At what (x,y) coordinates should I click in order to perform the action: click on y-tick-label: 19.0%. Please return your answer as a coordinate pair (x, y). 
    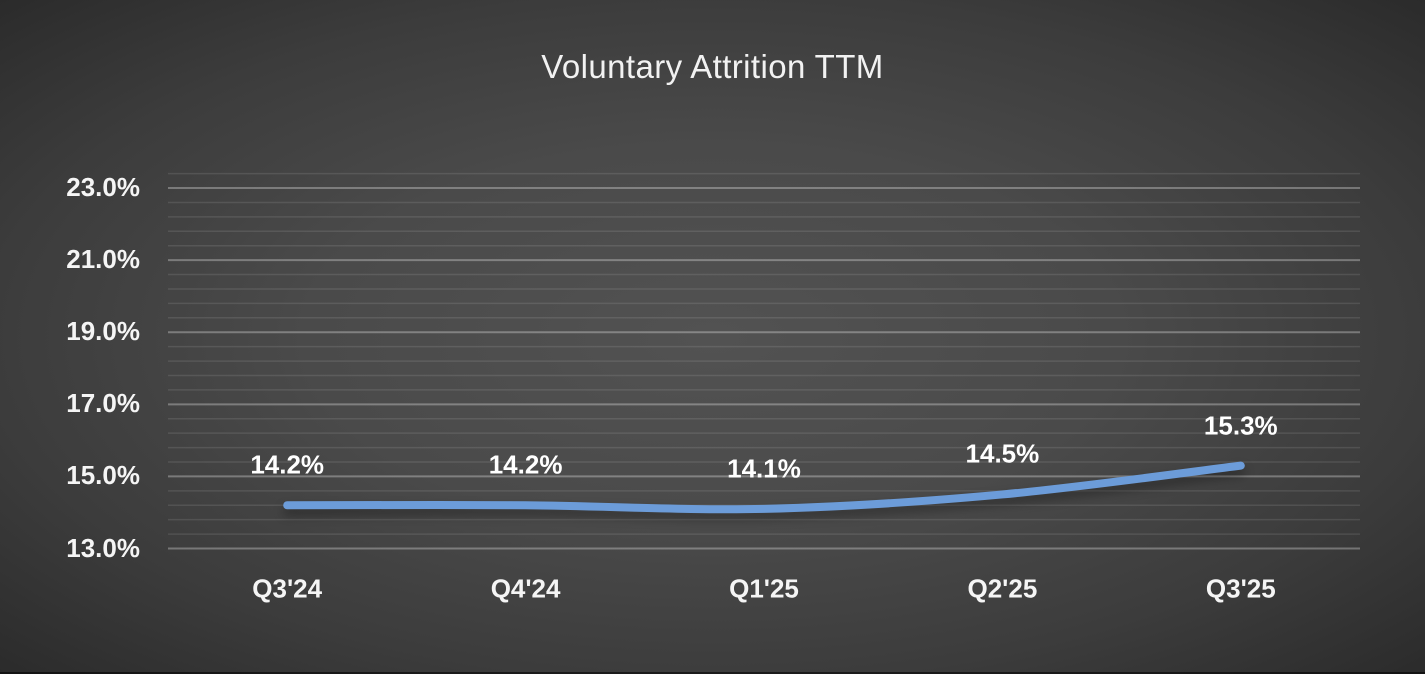
    Looking at the image, I should click on (103, 331).